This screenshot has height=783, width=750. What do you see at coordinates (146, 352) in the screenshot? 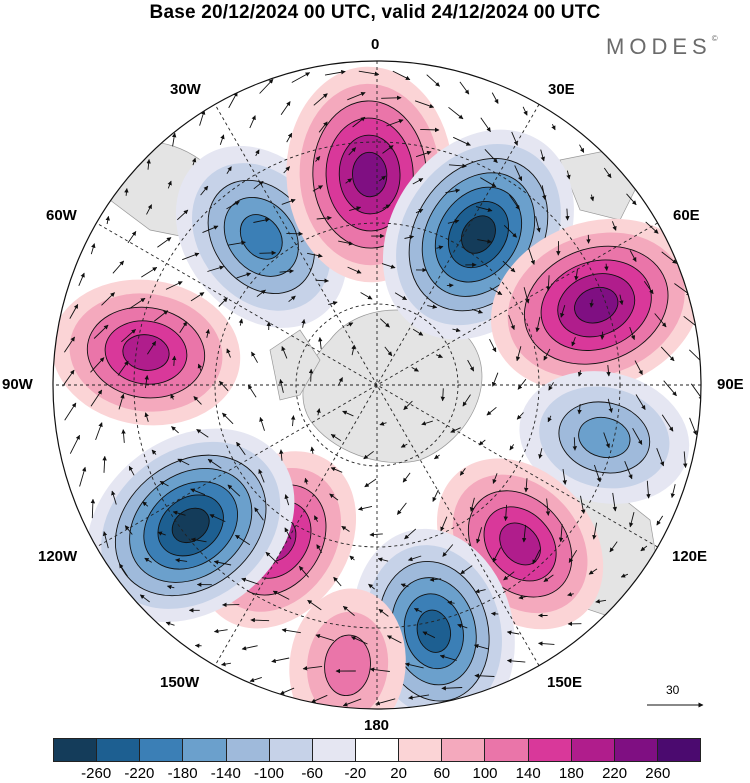
I see `anomaly-contour` at bounding box center [146, 352].